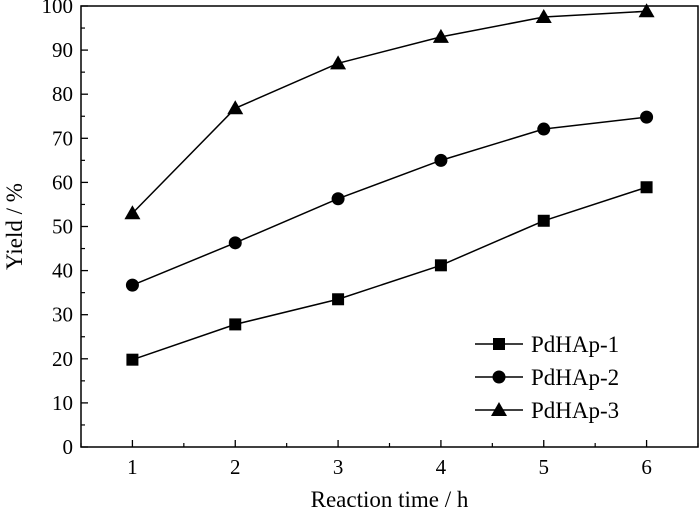 This screenshot has height=512, width=700. What do you see at coordinates (62, 182) in the screenshot?
I see `y-tick-label: 60` at bounding box center [62, 182].